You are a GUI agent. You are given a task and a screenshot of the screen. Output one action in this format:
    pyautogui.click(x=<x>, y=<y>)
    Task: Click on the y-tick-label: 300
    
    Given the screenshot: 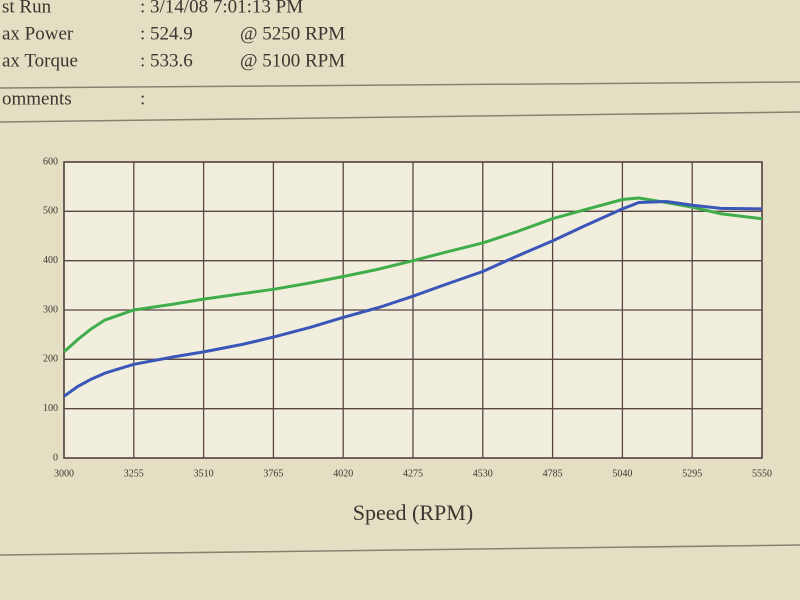 What is the action you would take?
    pyautogui.click(x=50, y=309)
    